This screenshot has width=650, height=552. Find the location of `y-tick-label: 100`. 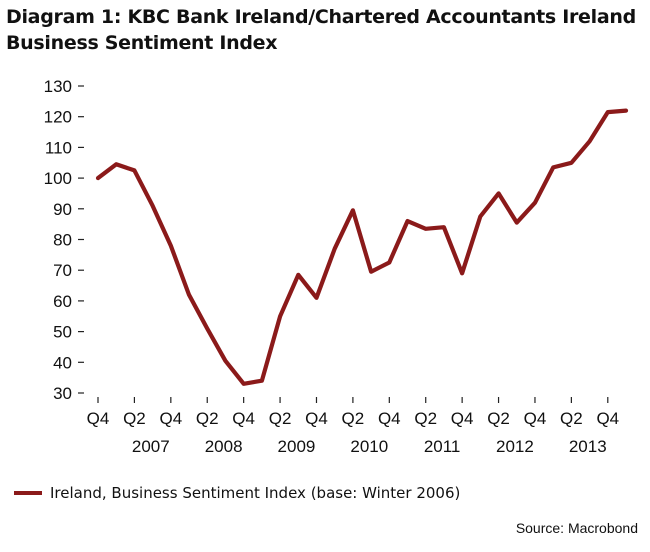

y-tick-label: 100 is located at coordinates (58, 178).